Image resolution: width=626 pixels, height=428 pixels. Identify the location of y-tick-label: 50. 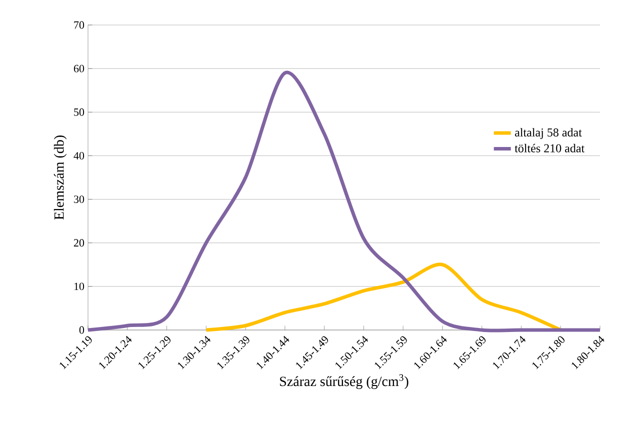
(79, 112).